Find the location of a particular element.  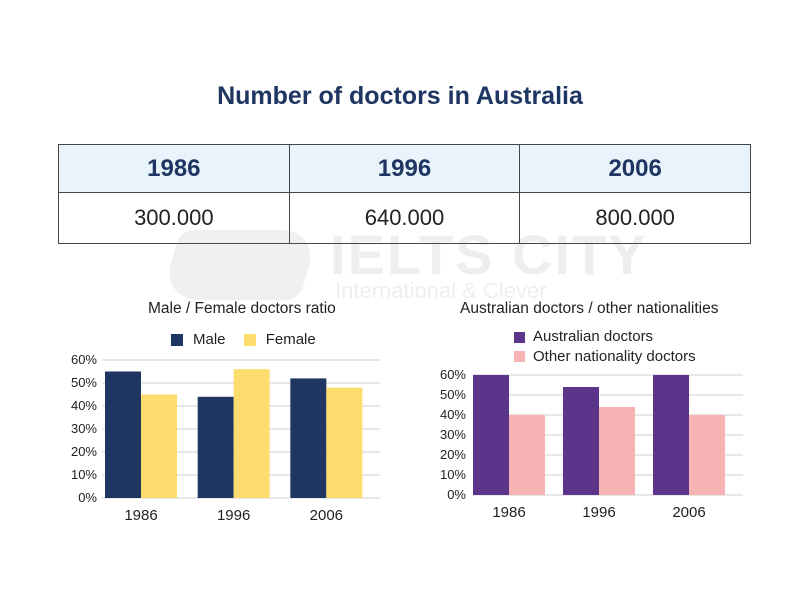

page-title: Number of doctors in Australia is located at coordinates (400, 96).